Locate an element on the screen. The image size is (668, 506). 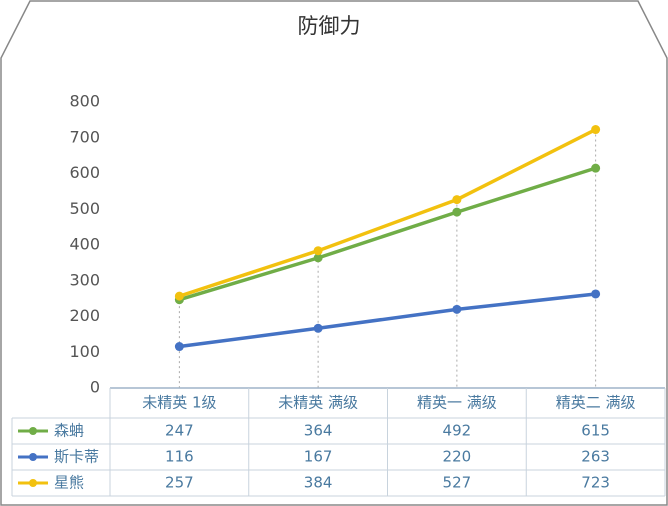
table-value: 263 is located at coordinates (595, 457).